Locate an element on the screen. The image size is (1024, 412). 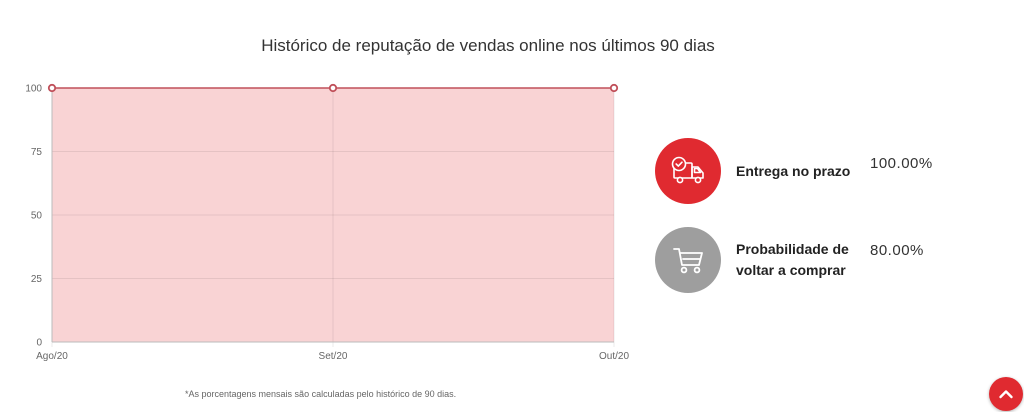
y-tick-label: 50 is located at coordinates (37, 216).